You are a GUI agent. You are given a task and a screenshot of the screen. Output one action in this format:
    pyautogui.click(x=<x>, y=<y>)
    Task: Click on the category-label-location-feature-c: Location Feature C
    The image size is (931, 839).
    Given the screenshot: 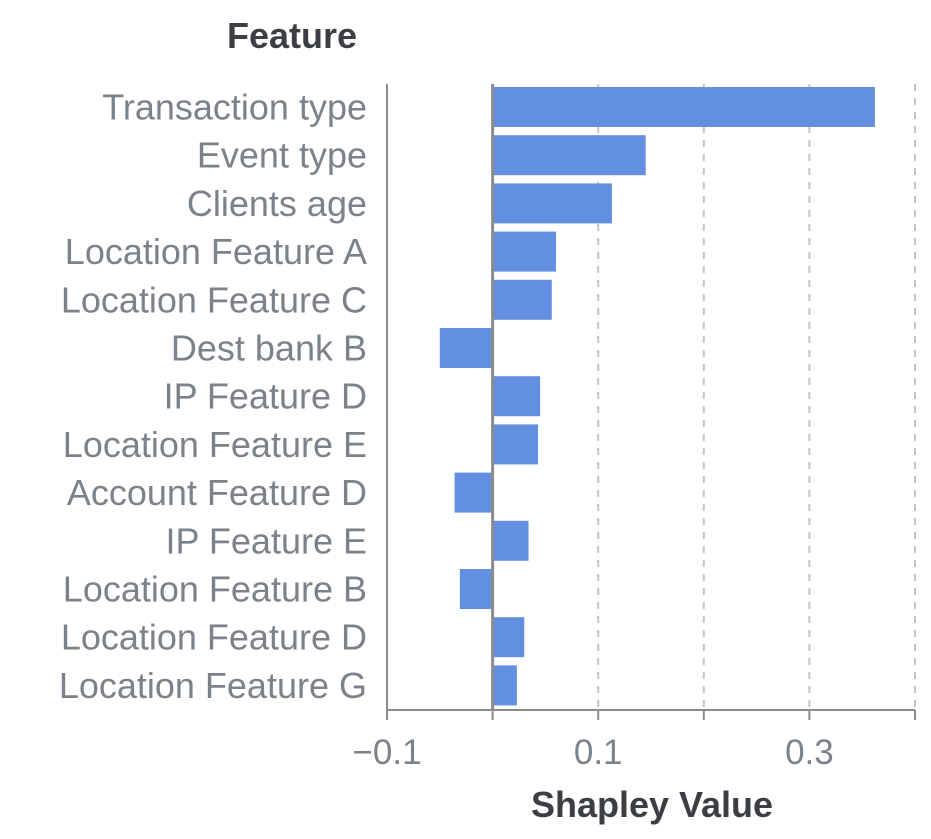 What is the action you would take?
    pyautogui.click(x=214, y=299)
    